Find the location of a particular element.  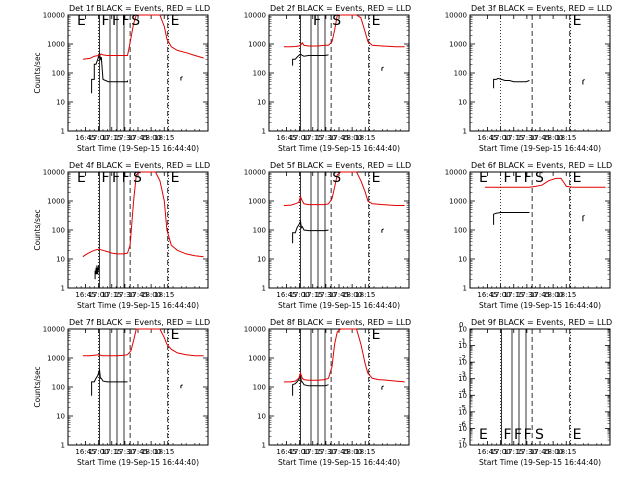

chart-title: Det 3f BLACK = Events, RED = LLD is located at coordinates (541, 8).